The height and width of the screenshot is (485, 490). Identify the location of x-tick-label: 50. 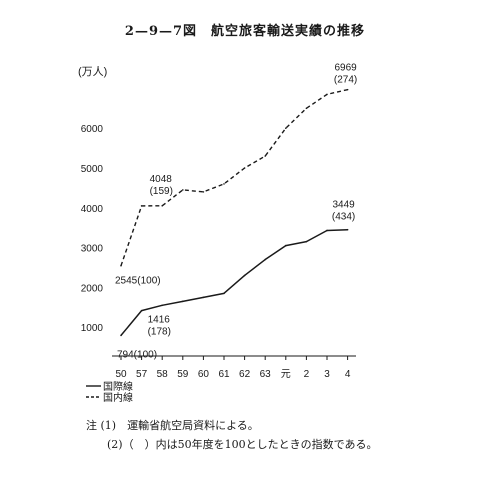
(121, 374).